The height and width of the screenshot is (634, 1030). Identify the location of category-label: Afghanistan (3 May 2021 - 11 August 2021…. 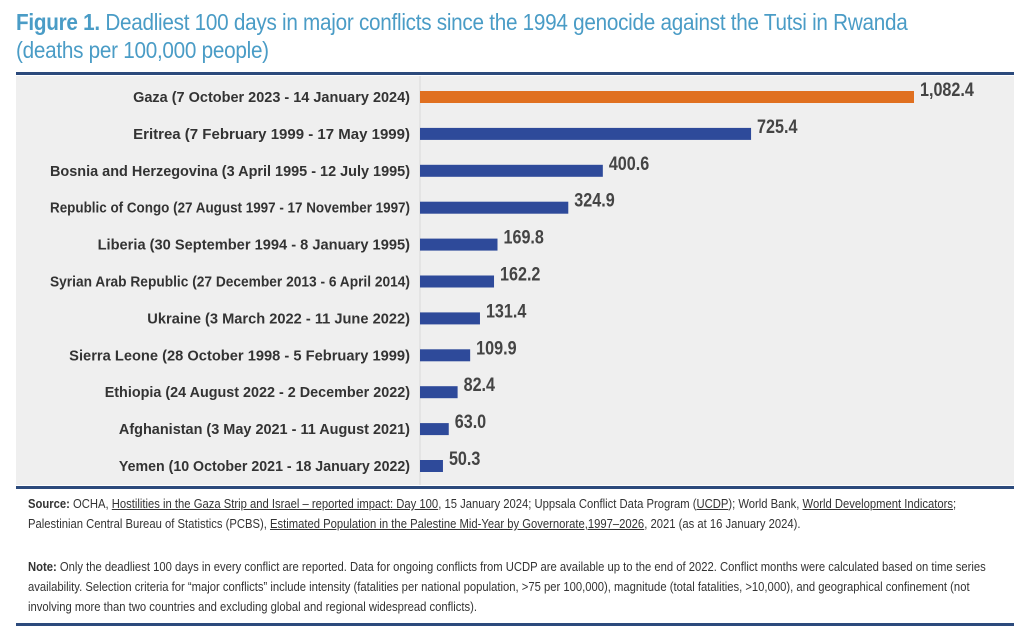
(264, 430).